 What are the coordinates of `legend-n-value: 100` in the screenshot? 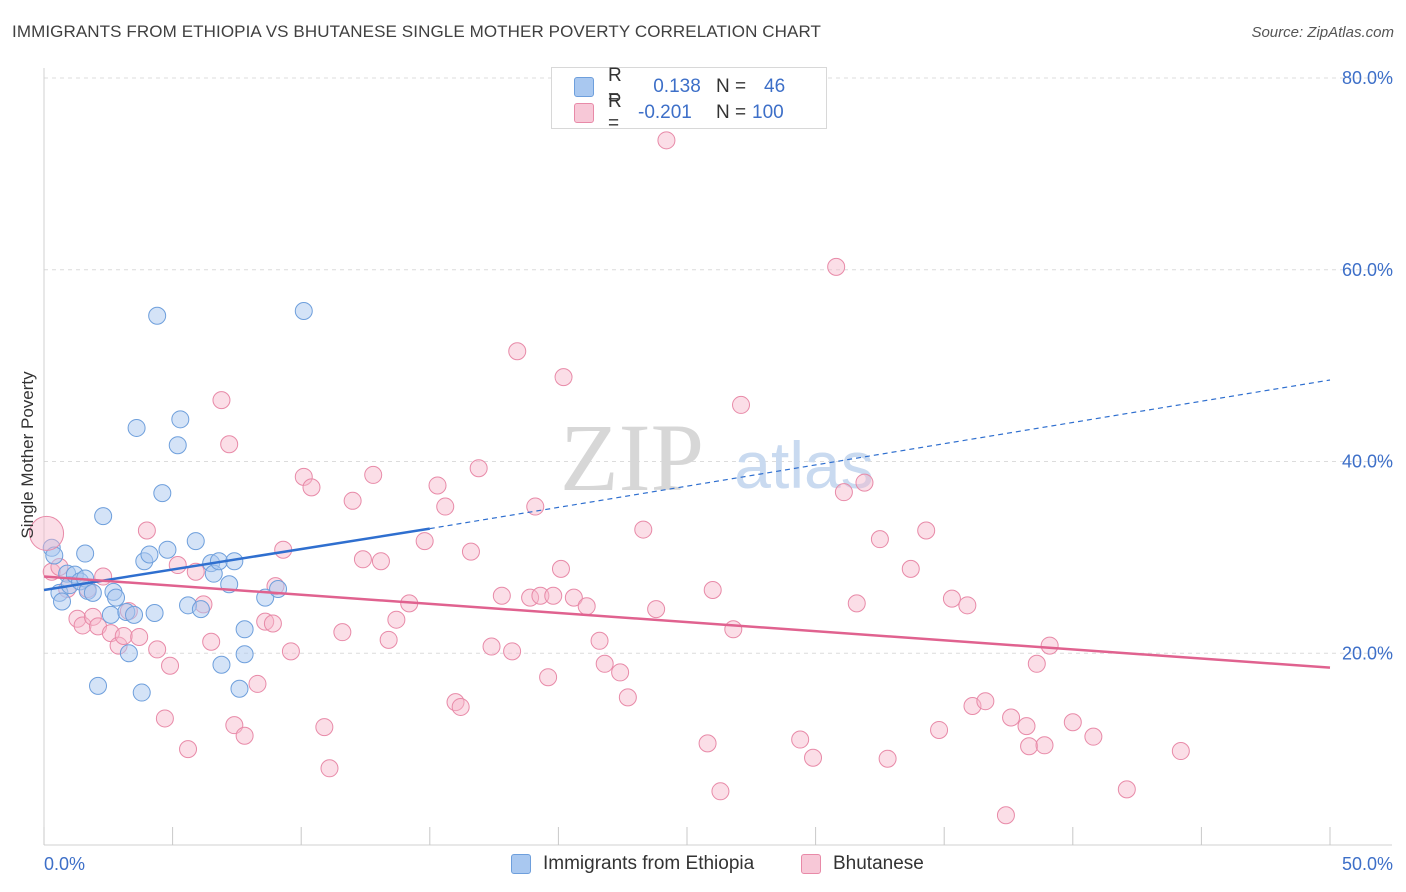 It's located at (768, 112).